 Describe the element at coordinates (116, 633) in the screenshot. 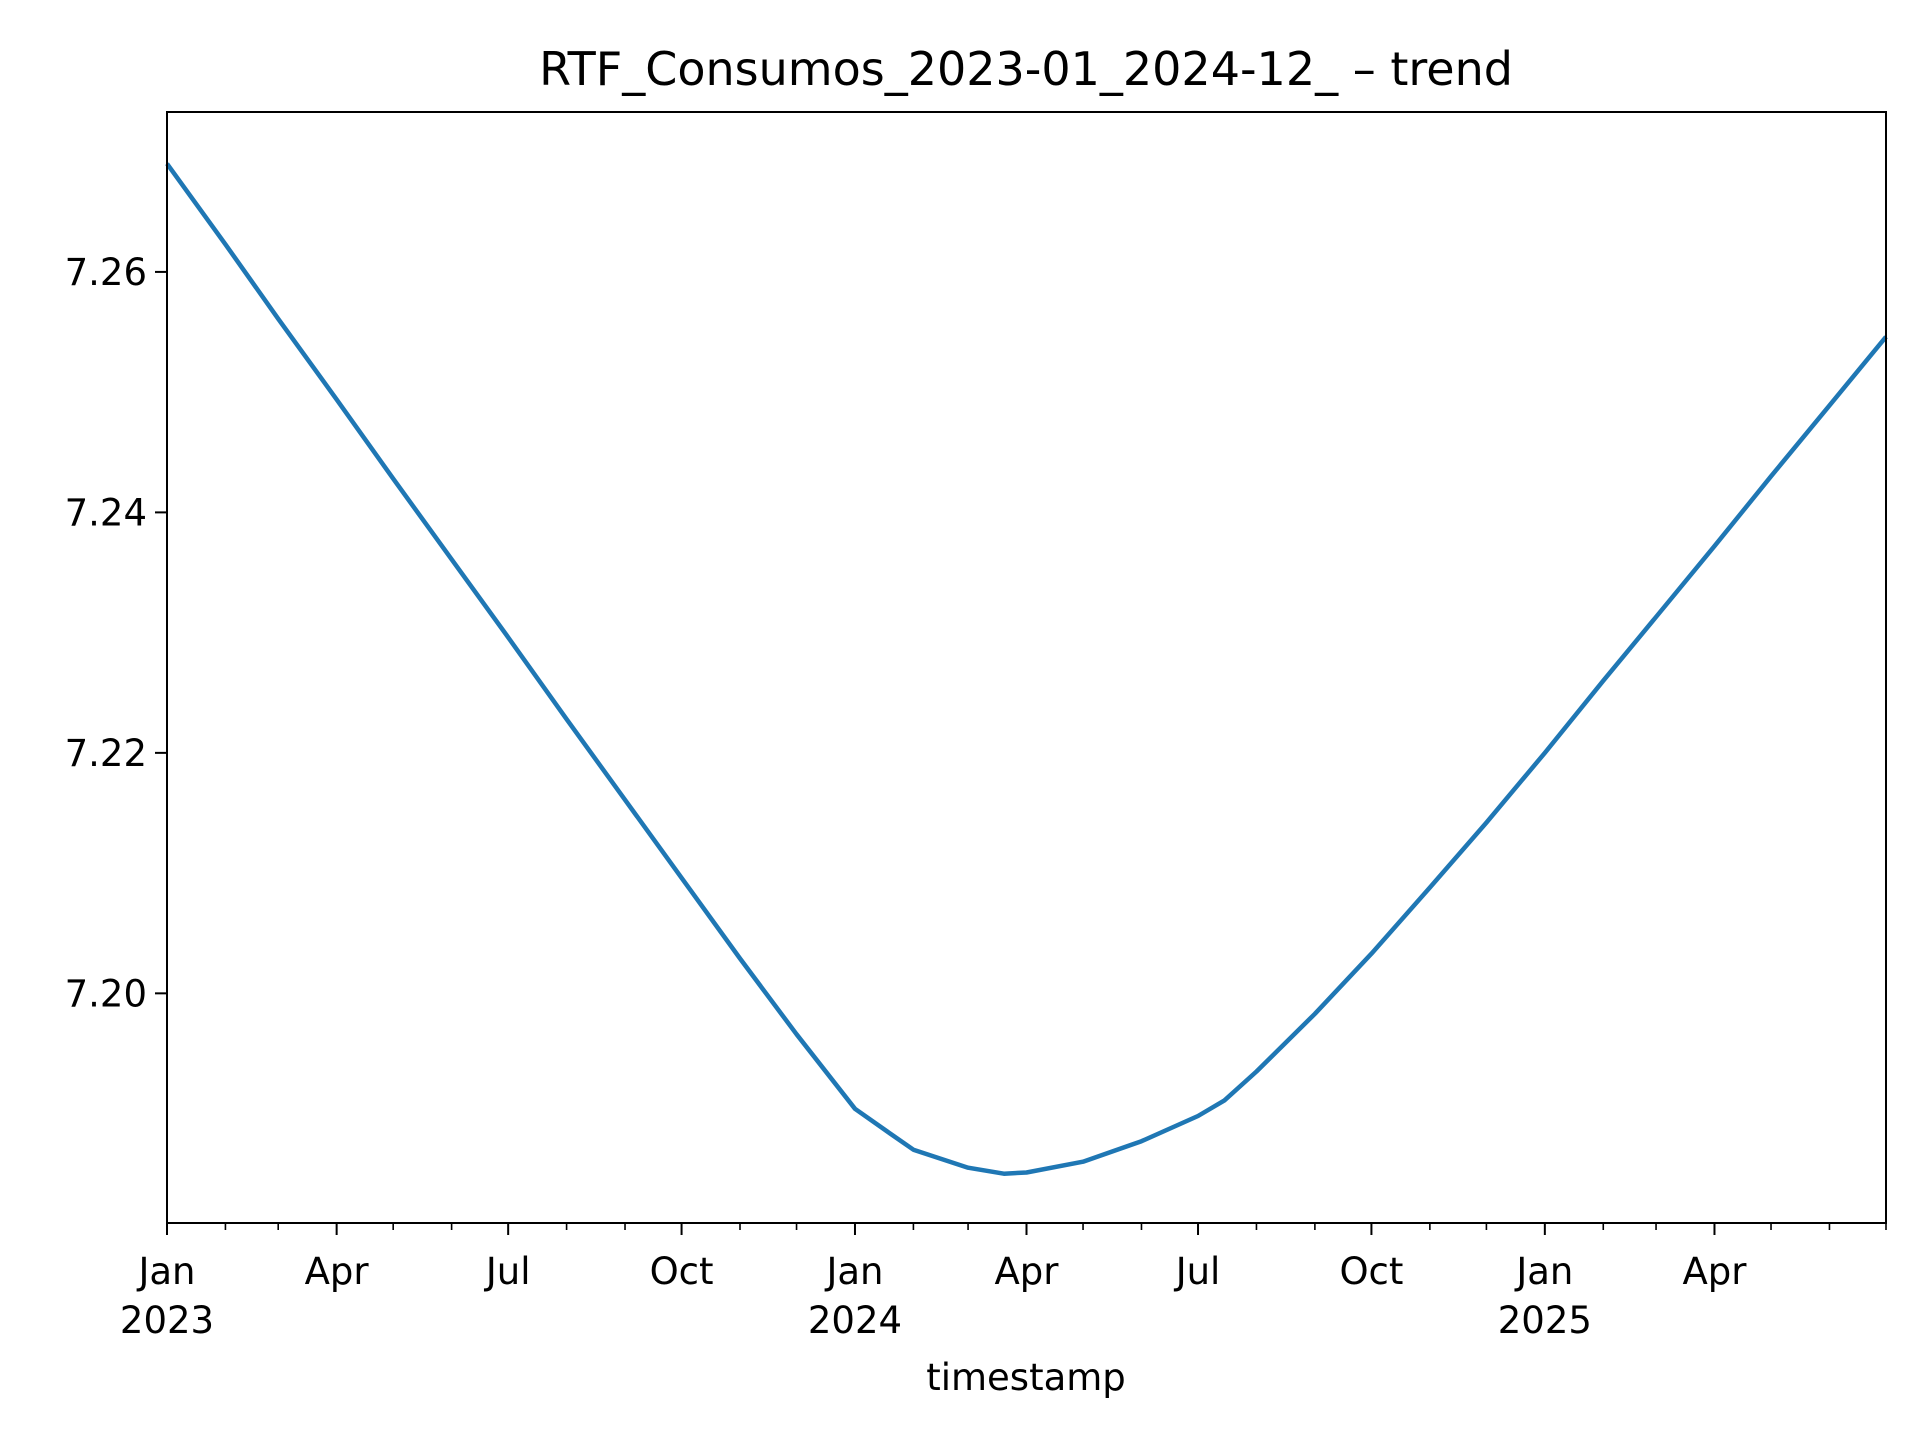

I see `y-axis: 7.20 7.22 7.24 7.26` at that location.